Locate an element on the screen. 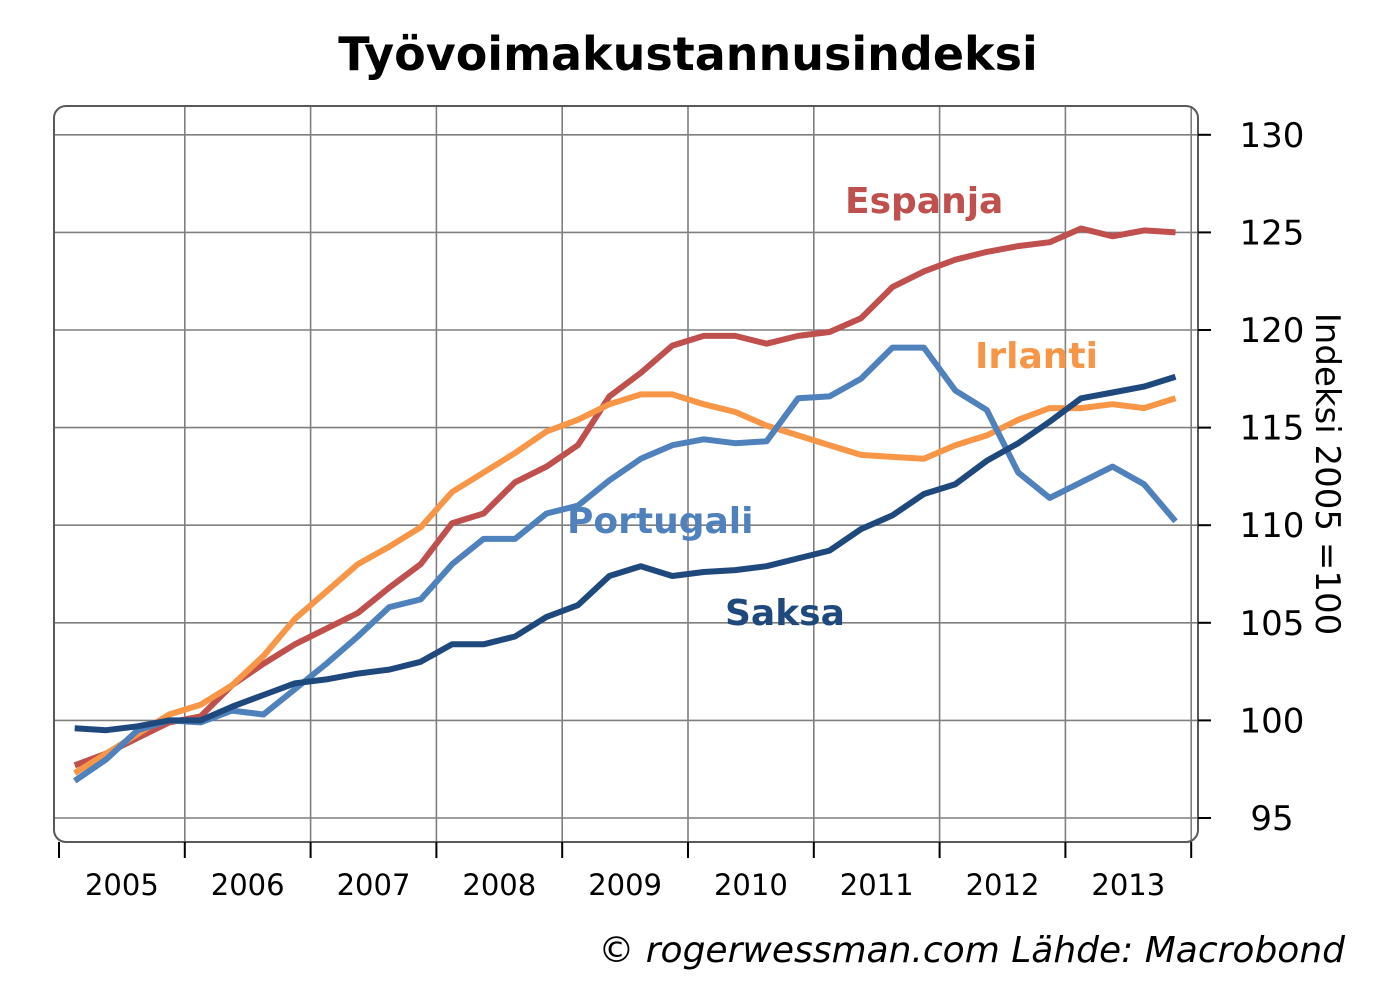  x-tick-label-2008: 2008 is located at coordinates (499, 885).